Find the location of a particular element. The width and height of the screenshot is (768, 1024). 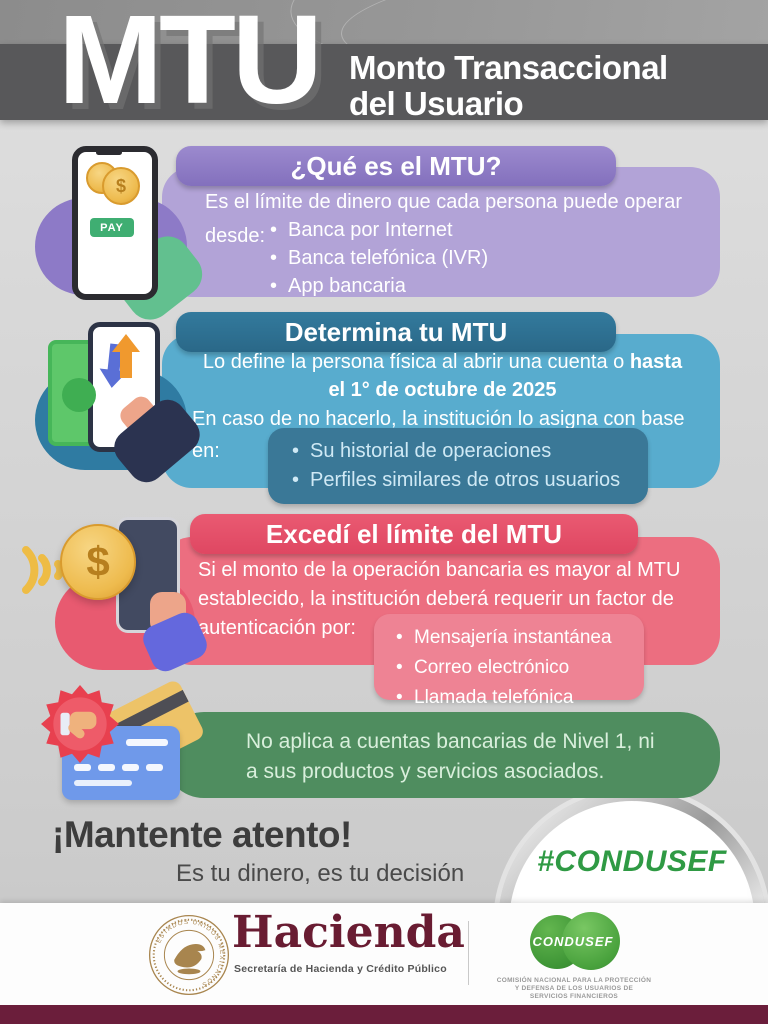

exceeded-title: Excedí el límite del MTU is located at coordinates (414, 534).